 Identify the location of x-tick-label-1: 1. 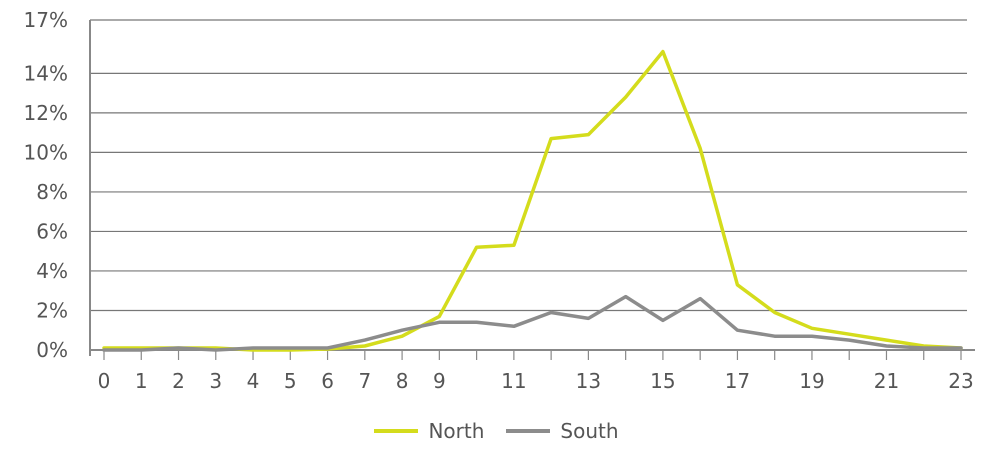
(141, 381).